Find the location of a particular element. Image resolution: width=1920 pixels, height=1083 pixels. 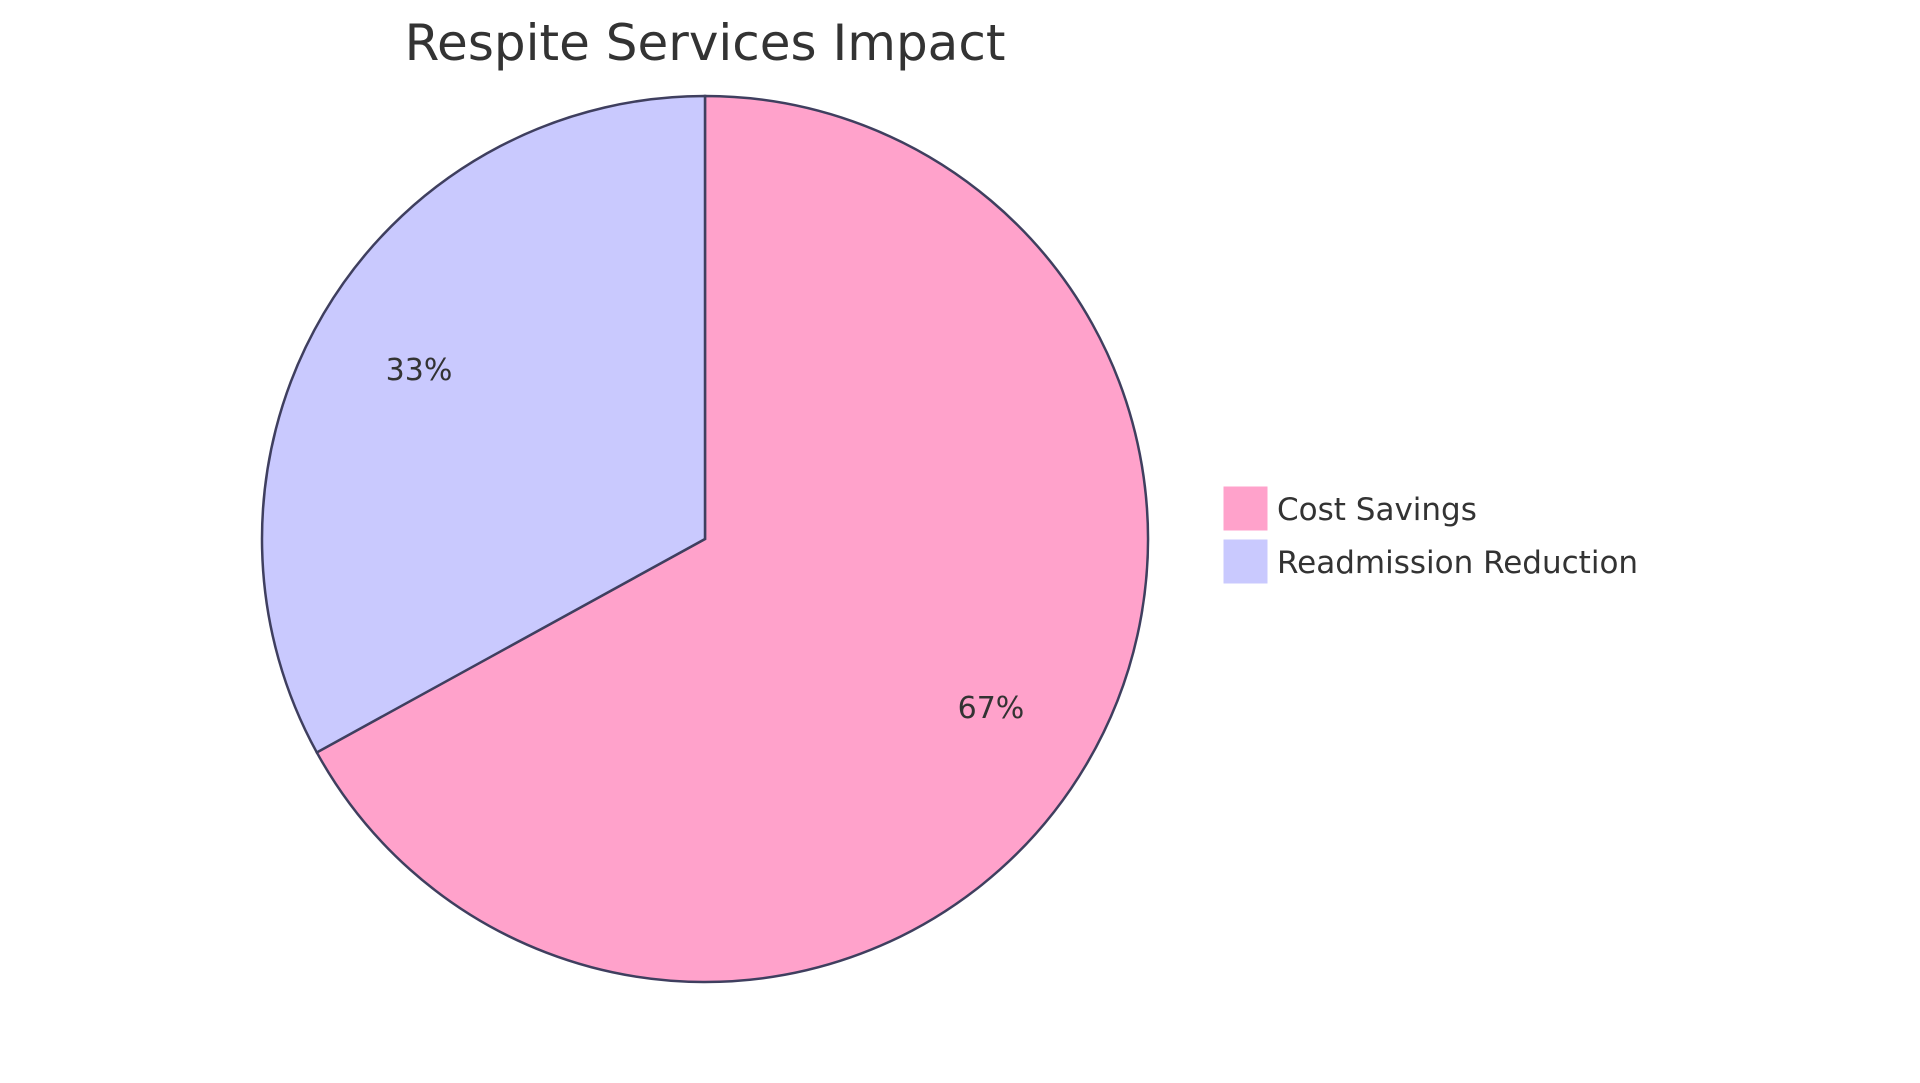

legend-label: Readmission Reduction is located at coordinates (1457, 563).